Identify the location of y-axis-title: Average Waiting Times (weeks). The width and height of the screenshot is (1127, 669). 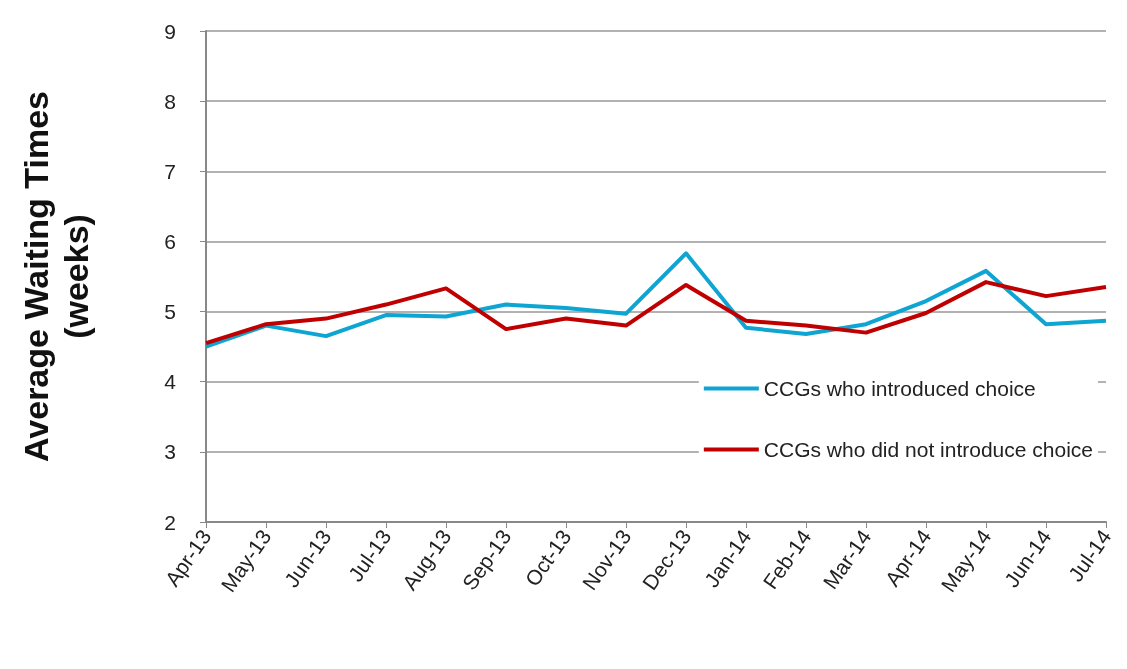
(56, 276).